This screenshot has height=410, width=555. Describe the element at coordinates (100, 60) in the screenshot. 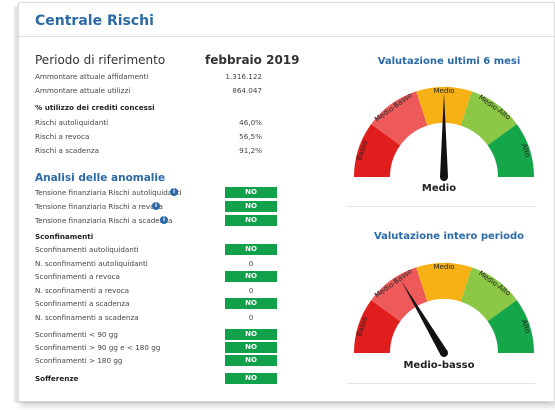

I see `period-label: Periodo di riferimento` at that location.